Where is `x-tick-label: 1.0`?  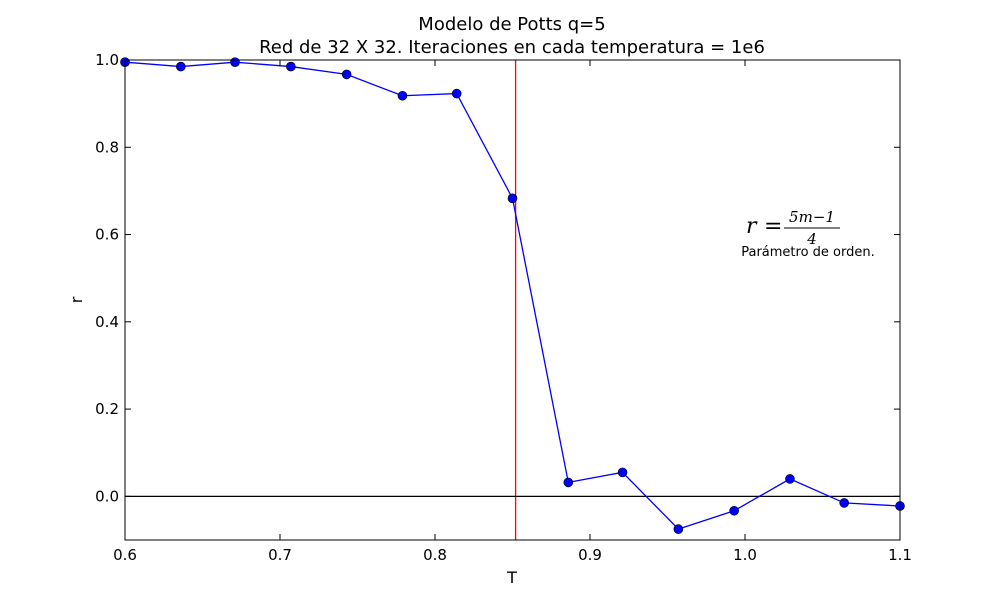 x-tick-label: 1.0 is located at coordinates (745, 555).